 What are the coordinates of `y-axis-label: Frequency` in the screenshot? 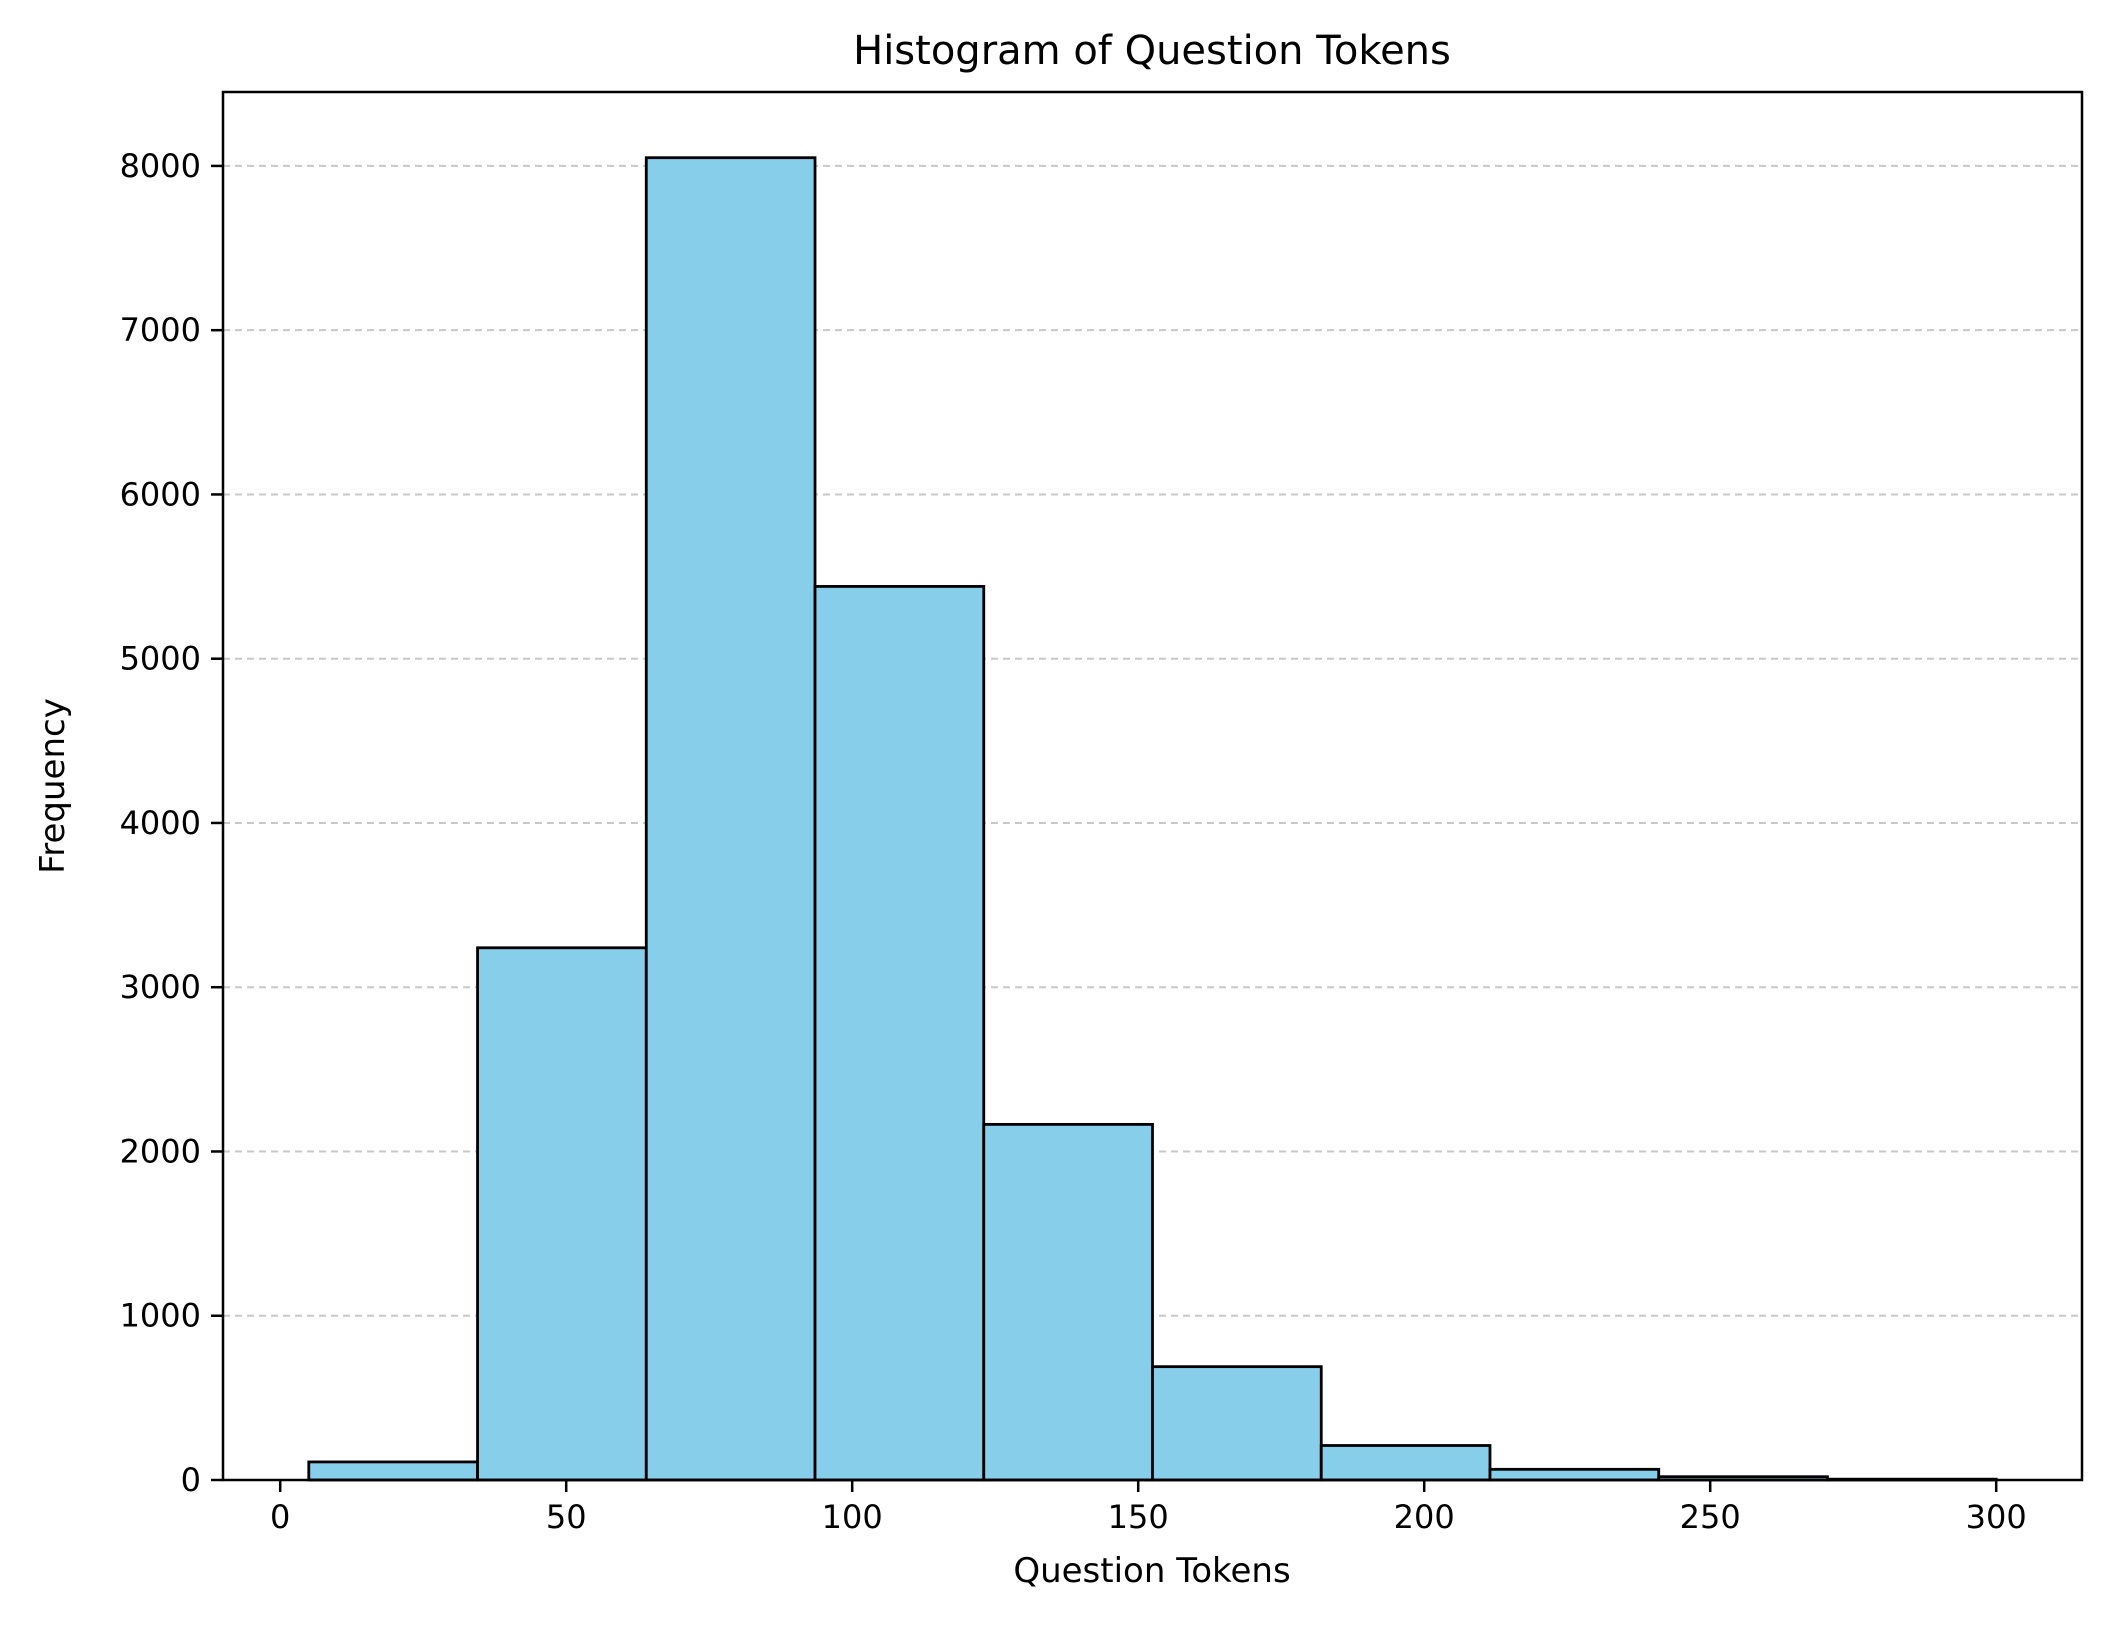 It's located at (53, 786).